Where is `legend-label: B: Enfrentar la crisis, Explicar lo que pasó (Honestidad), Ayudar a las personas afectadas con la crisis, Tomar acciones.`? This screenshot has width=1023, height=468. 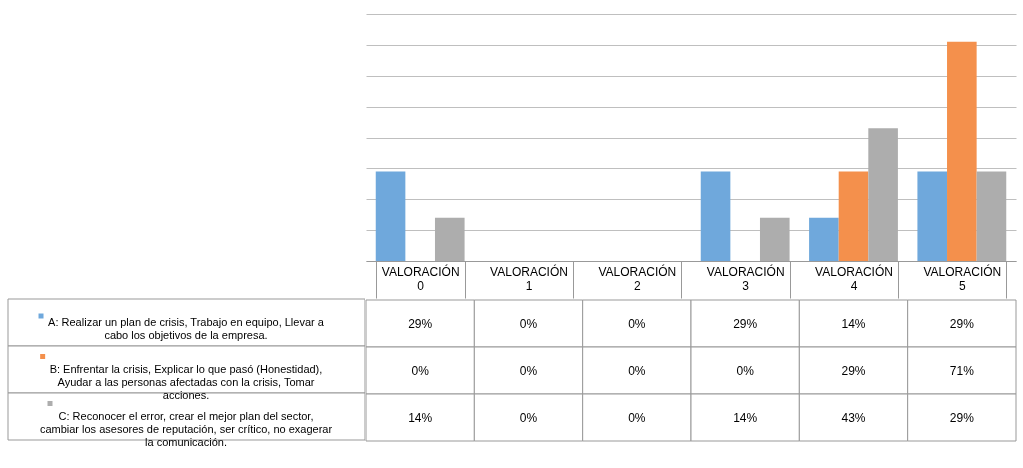 legend-label: B: Enfrentar la crisis, Explicar lo que pasó (Honestidad), Ayudar a las personas afectadas con la crisis, Tomar acciones. is located at coordinates (186, 381).